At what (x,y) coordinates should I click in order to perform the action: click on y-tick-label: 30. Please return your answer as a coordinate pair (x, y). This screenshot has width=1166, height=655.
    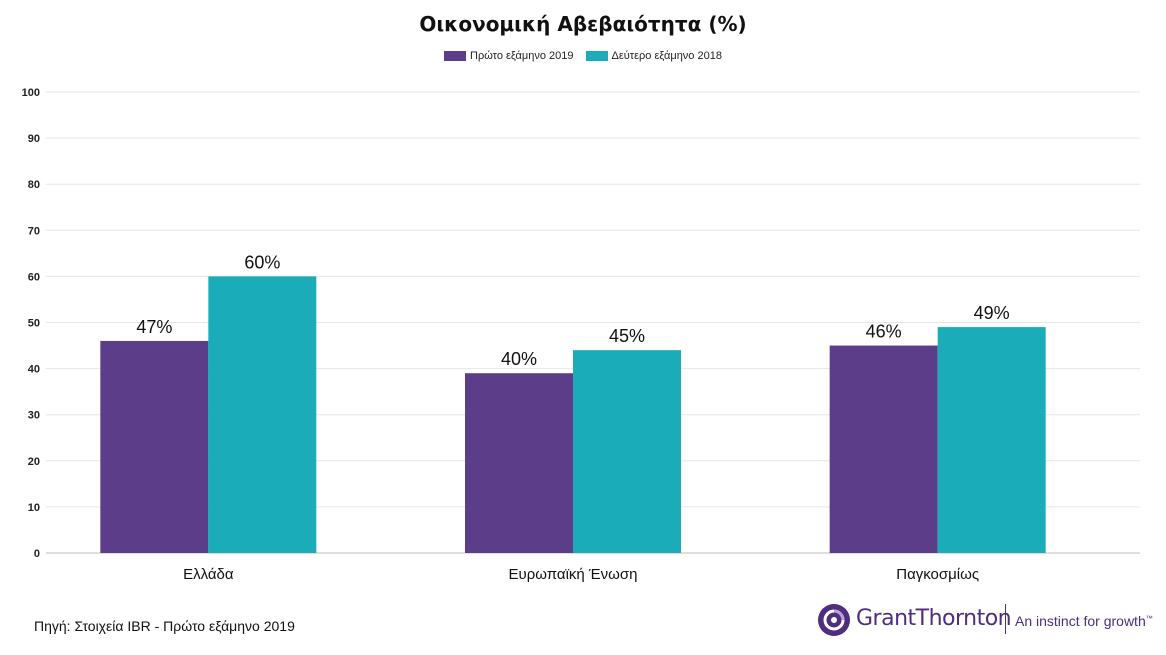
    Looking at the image, I should click on (34, 416).